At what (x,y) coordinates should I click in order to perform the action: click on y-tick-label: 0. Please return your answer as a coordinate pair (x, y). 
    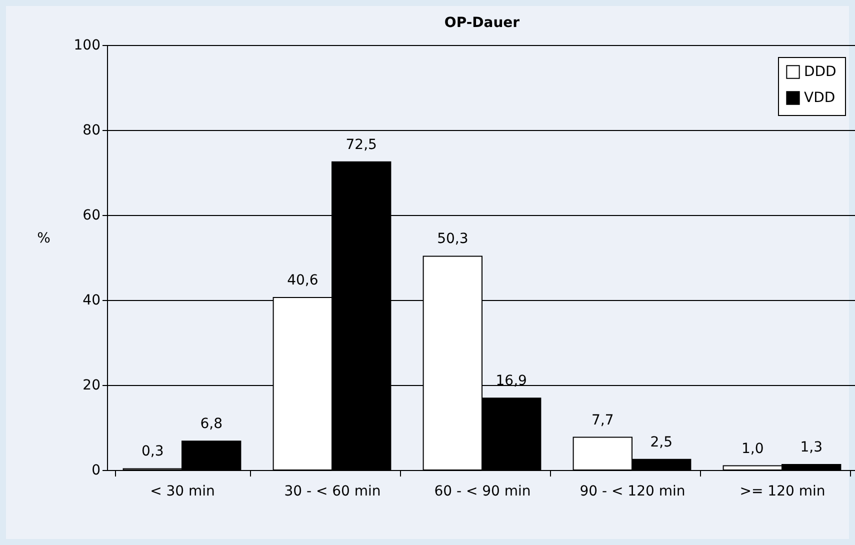
    Looking at the image, I should click on (96, 470).